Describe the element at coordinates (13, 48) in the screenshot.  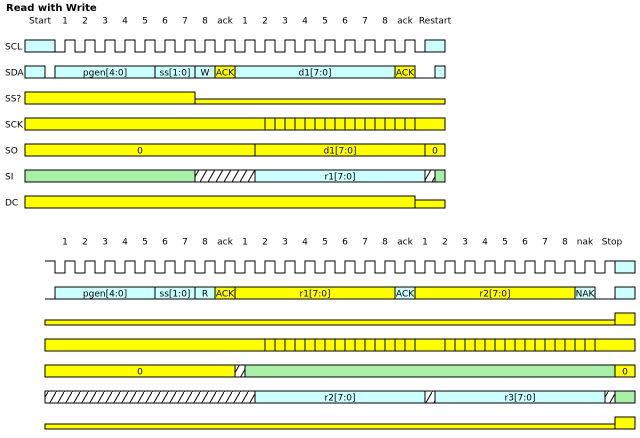
I see `signal-name: SCL` at that location.